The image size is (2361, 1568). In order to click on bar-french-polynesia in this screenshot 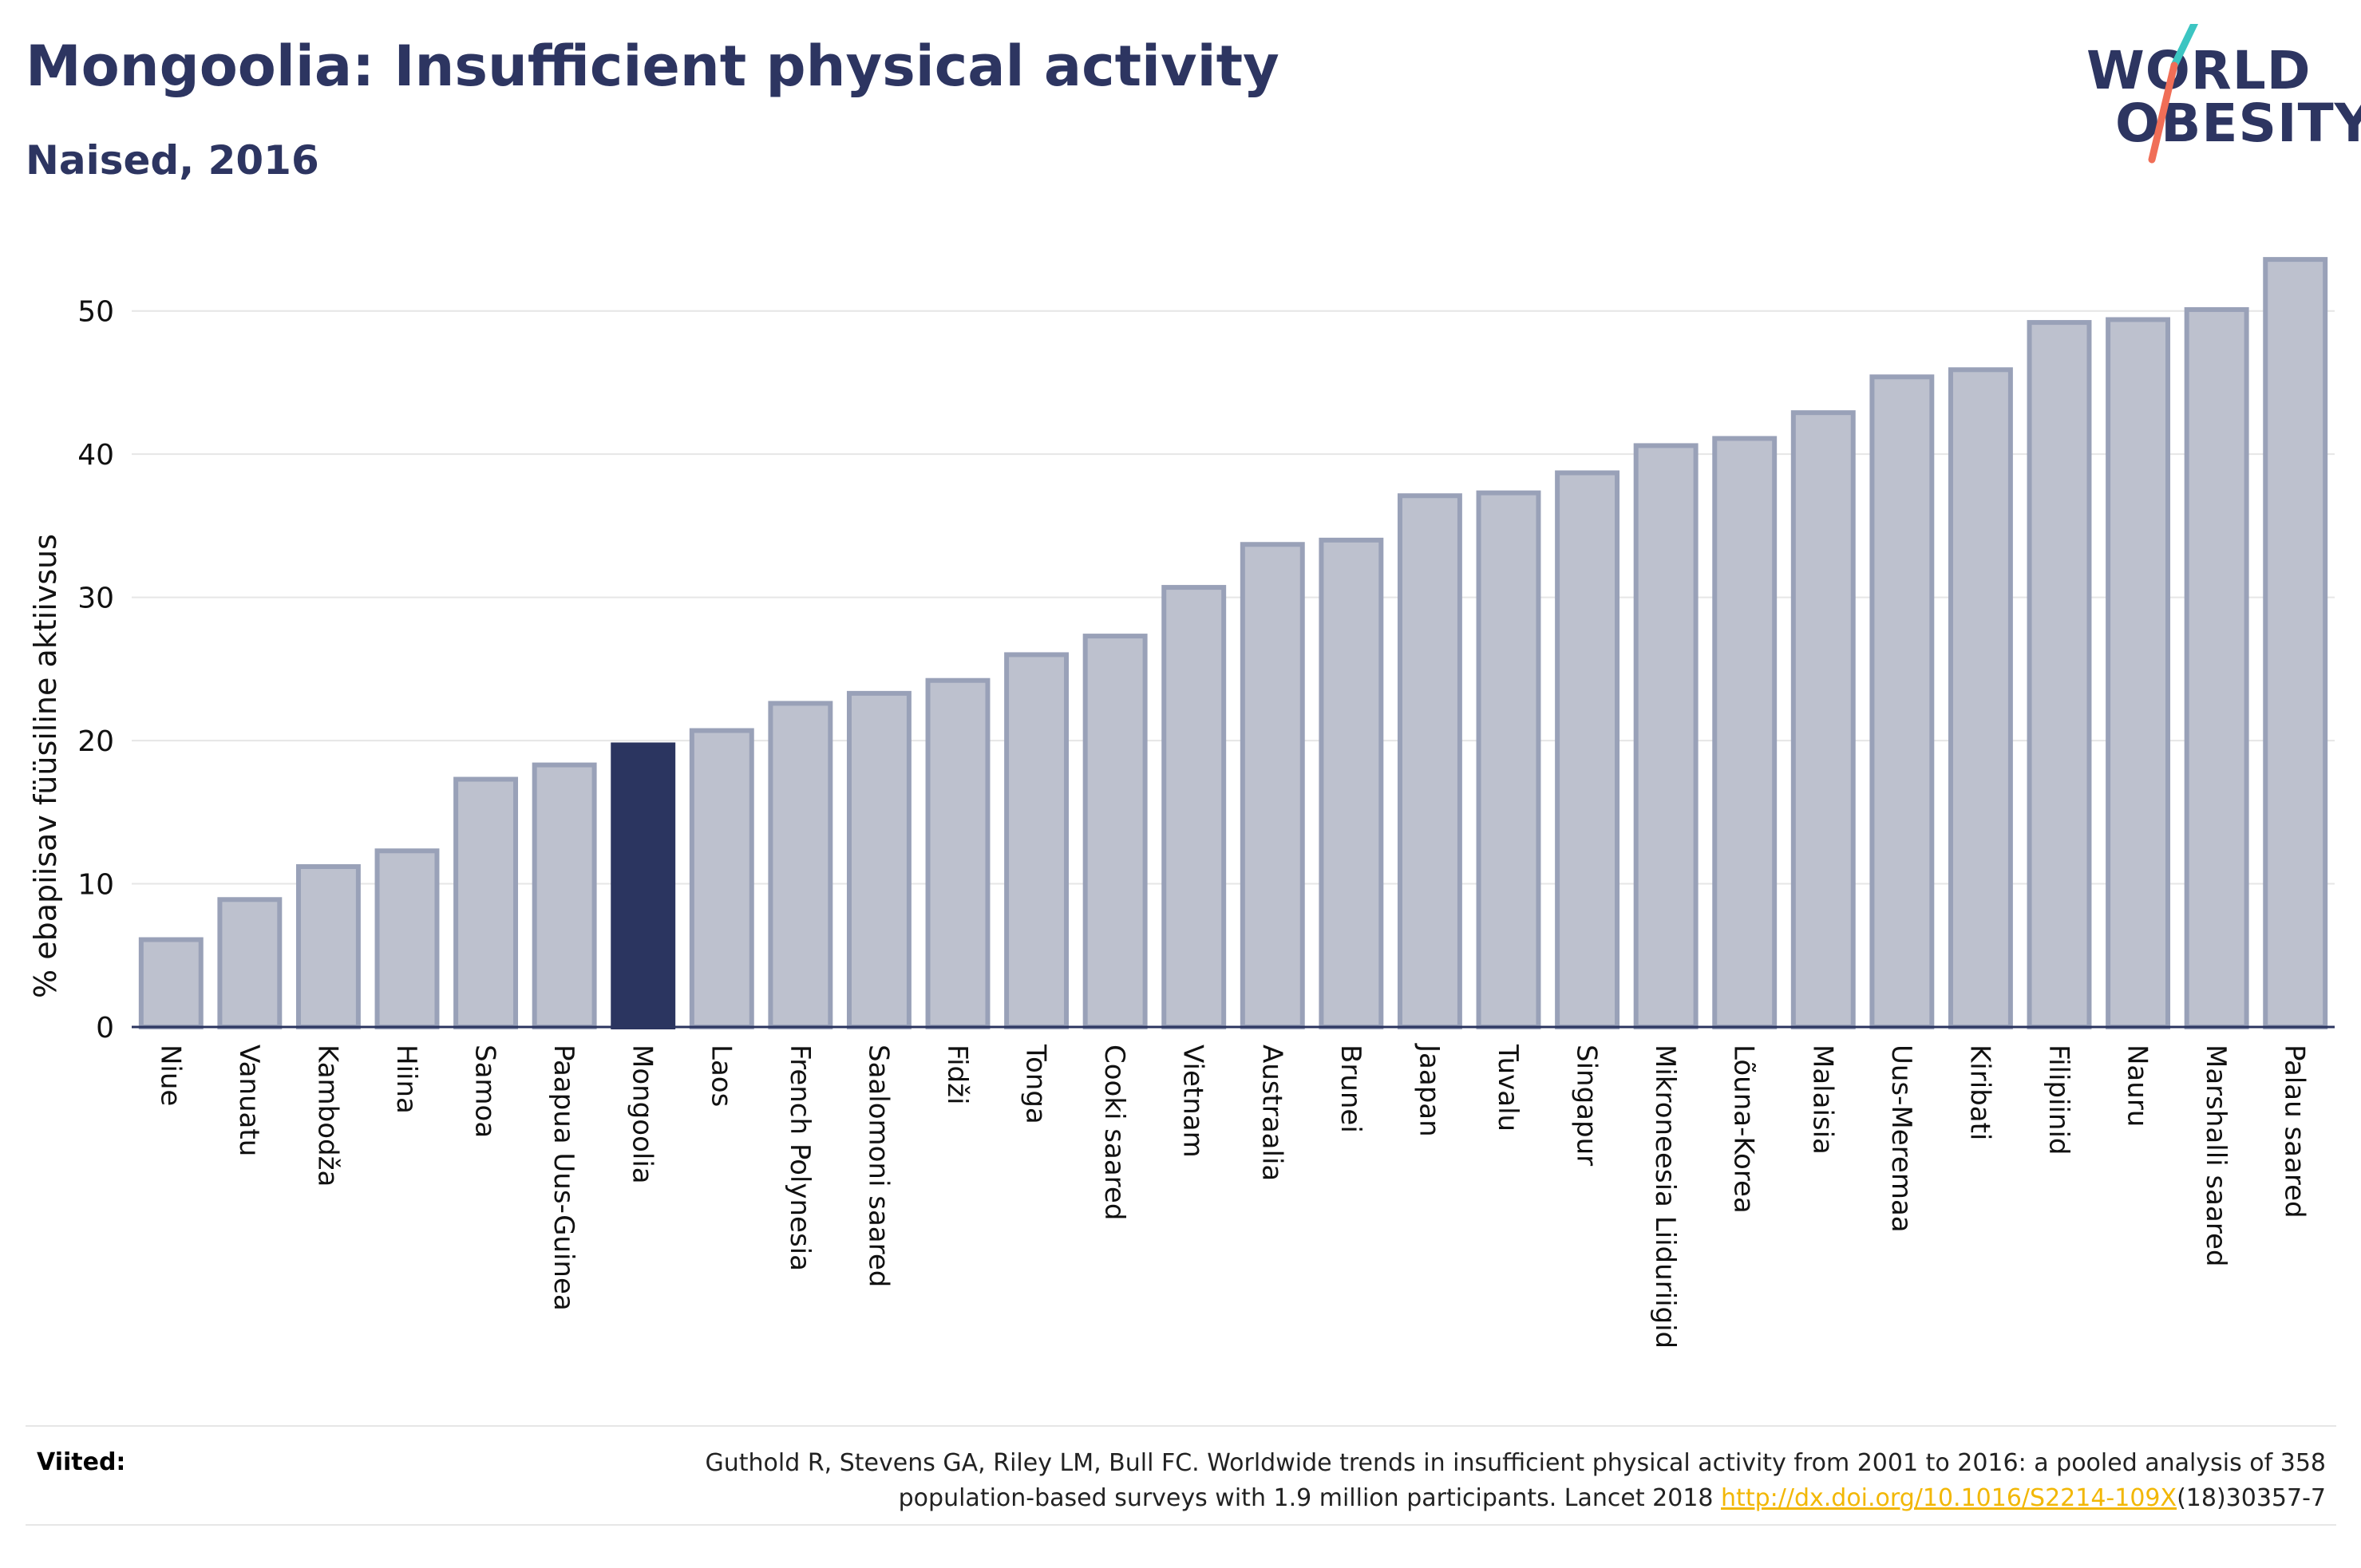, I will do `click(800, 865)`.